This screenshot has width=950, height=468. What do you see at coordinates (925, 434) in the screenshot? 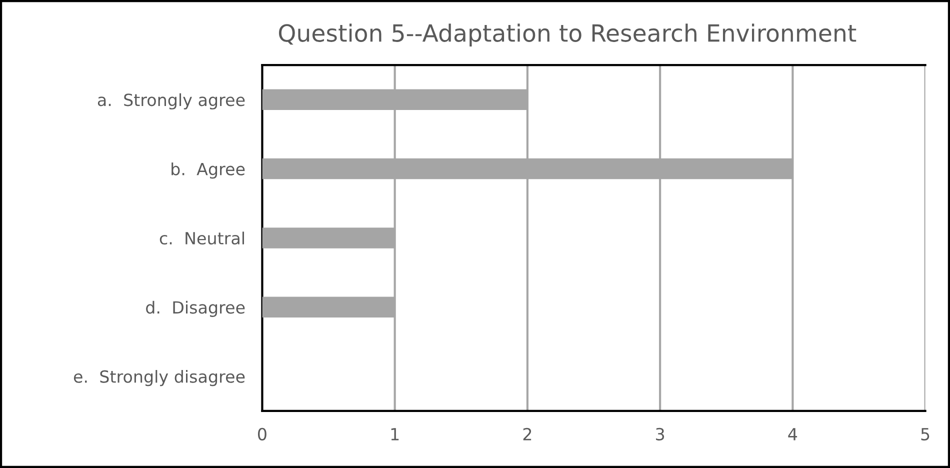
I see `x-tick-label: 5` at bounding box center [925, 434].